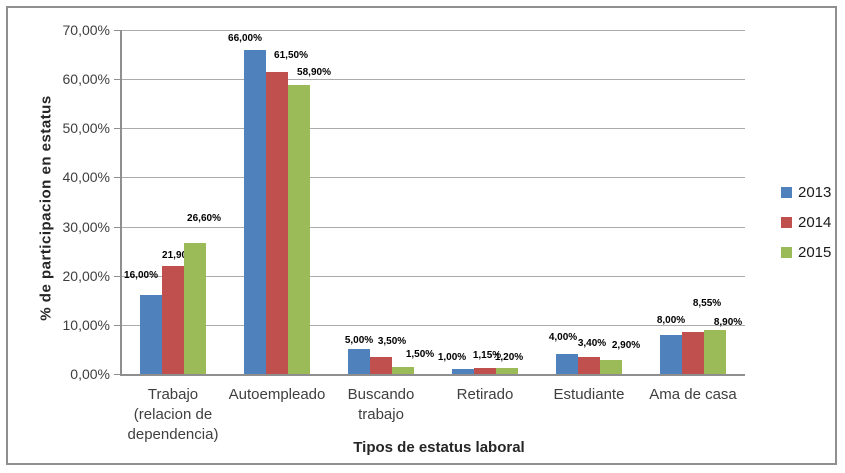 This screenshot has width=845, height=473. What do you see at coordinates (509, 358) in the screenshot?
I see `bar-value-label: 1,20%` at bounding box center [509, 358].